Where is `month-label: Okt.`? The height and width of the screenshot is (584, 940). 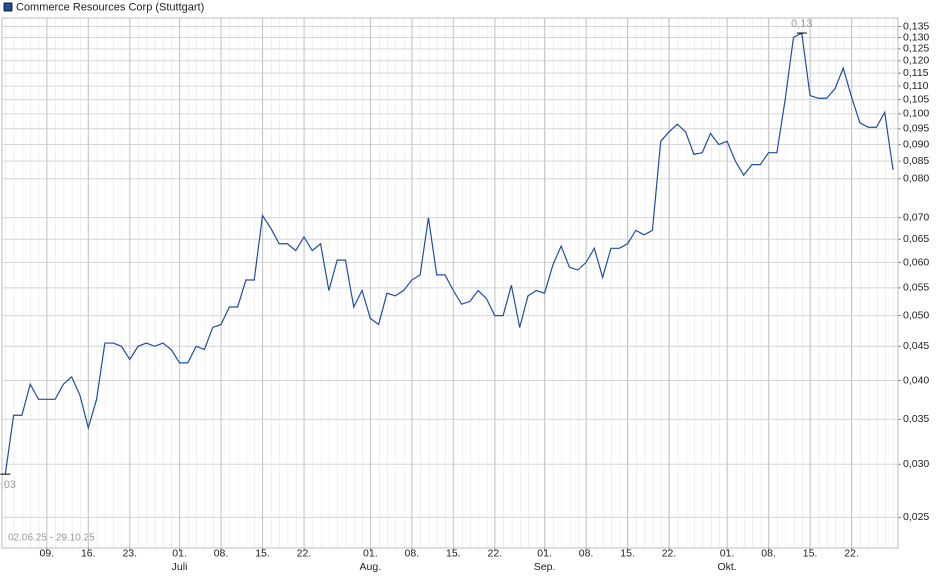
month-label: Okt. is located at coordinates (726, 567).